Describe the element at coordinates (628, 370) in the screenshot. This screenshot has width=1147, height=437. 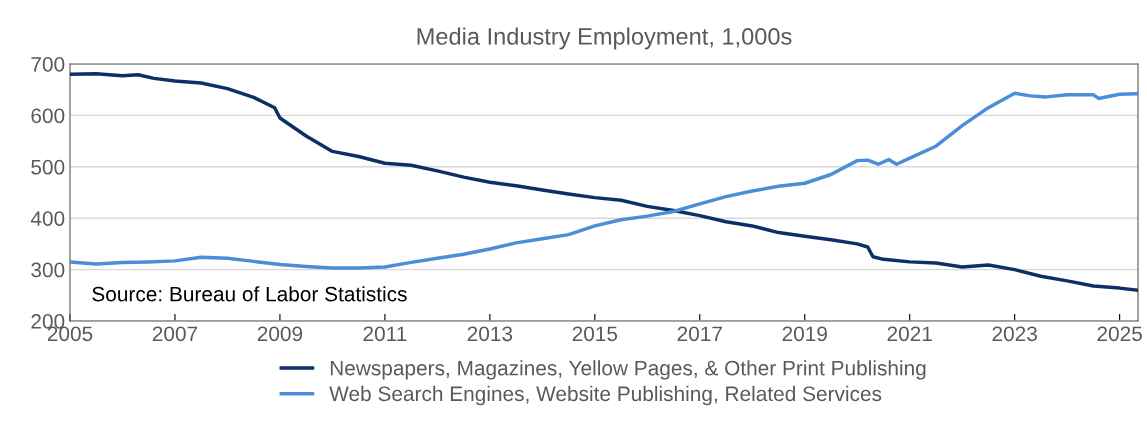
I see `legend-label: Newspapers, Magazines, Yellow Pages, & Other Print Publishing` at that location.